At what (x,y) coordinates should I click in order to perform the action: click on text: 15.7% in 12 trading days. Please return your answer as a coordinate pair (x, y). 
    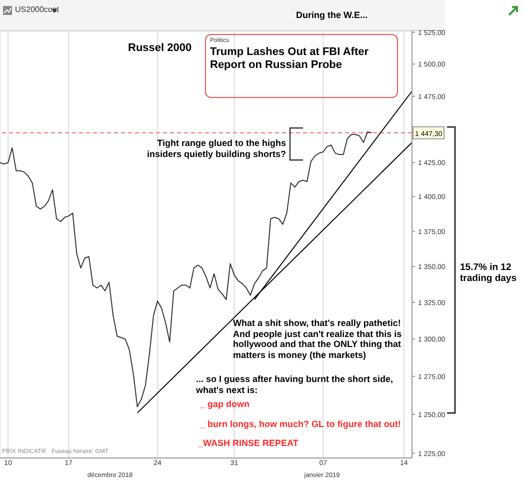
    Looking at the image, I should click on (489, 273).